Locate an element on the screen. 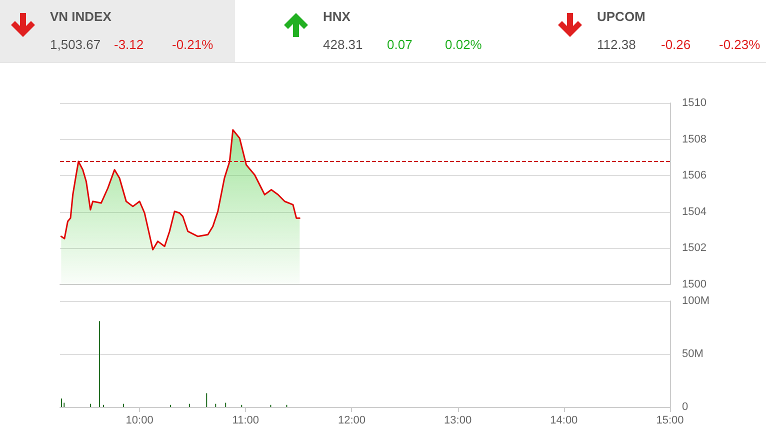  x-tick-label: 12:00 is located at coordinates (352, 420).